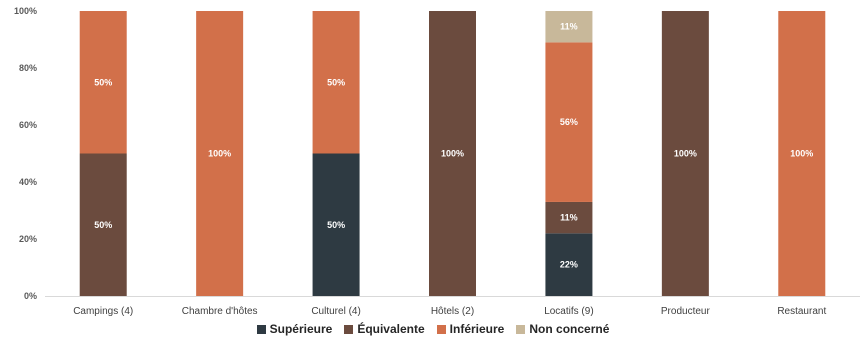  What do you see at coordinates (25, 153) in the screenshot?
I see `y-axis: 0% 20% 40% 60% 80% 100%` at bounding box center [25, 153].